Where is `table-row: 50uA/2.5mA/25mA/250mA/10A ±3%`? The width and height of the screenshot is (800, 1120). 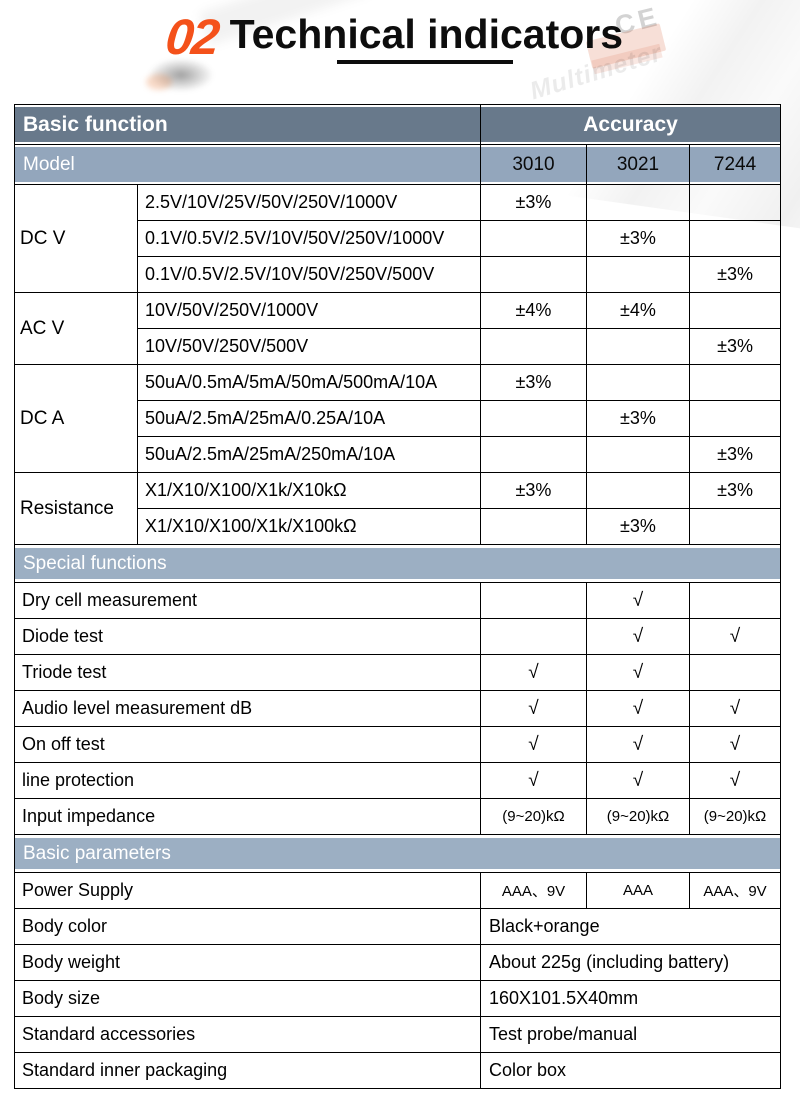
table-row: 50uA/2.5mA/25mA/250mA/10A ±3% is located at coordinates (398, 454).